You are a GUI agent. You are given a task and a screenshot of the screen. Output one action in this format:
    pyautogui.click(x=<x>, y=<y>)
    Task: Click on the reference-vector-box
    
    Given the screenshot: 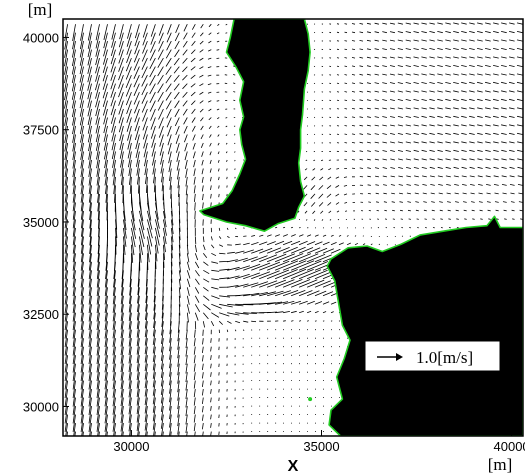 What is the action you would take?
    pyautogui.click(x=432, y=356)
    